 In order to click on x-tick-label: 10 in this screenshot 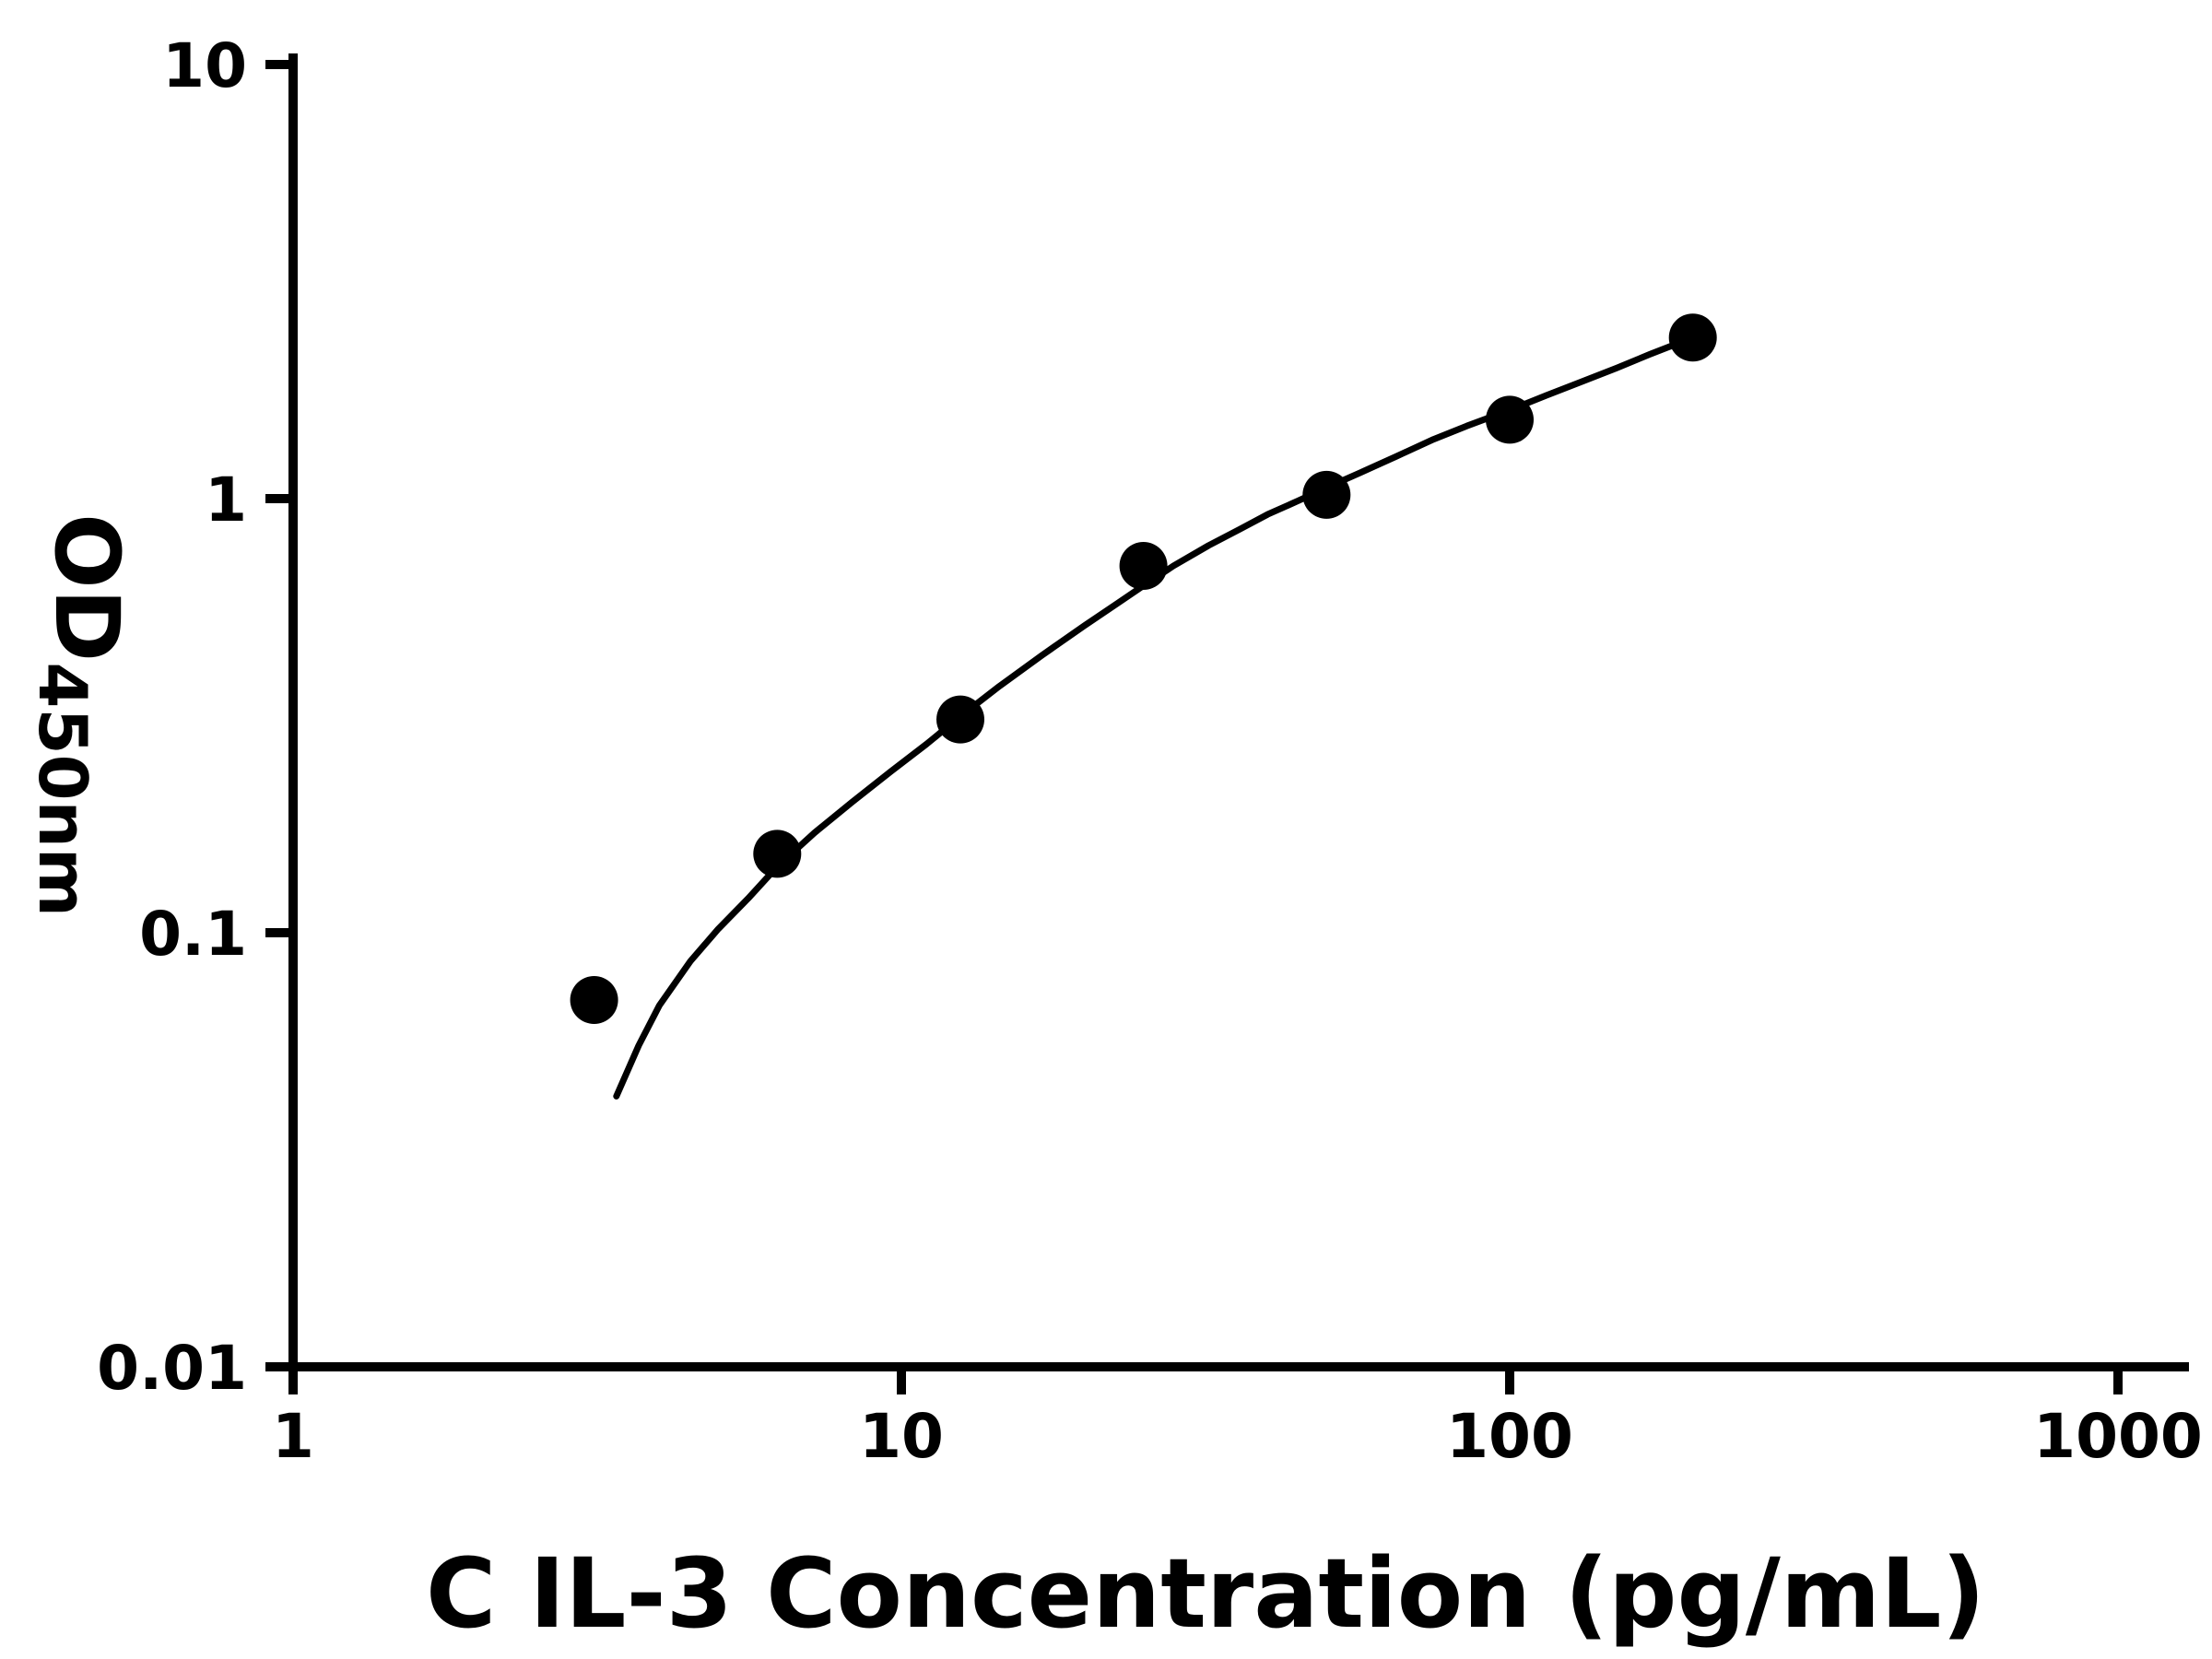, I will do `click(901, 1436)`.